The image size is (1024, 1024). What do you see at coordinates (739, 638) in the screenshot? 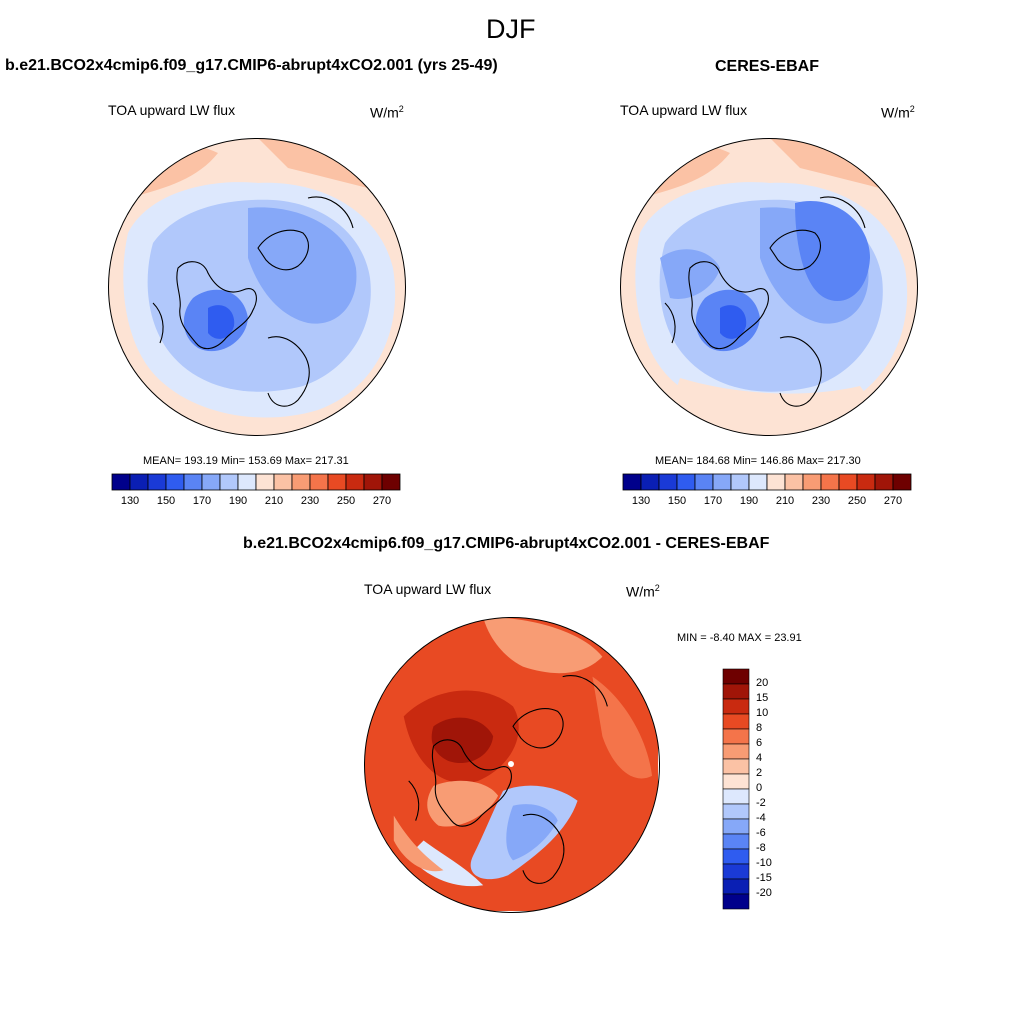
I see `panel-diff-stats: MIN = -8.40 MAX = 23.91` at bounding box center [739, 638].